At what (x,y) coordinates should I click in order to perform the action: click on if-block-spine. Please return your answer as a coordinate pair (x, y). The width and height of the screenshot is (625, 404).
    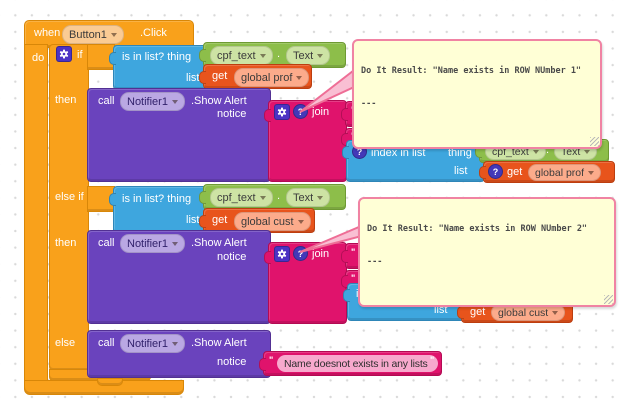
    Looking at the image, I should click on (69, 207).